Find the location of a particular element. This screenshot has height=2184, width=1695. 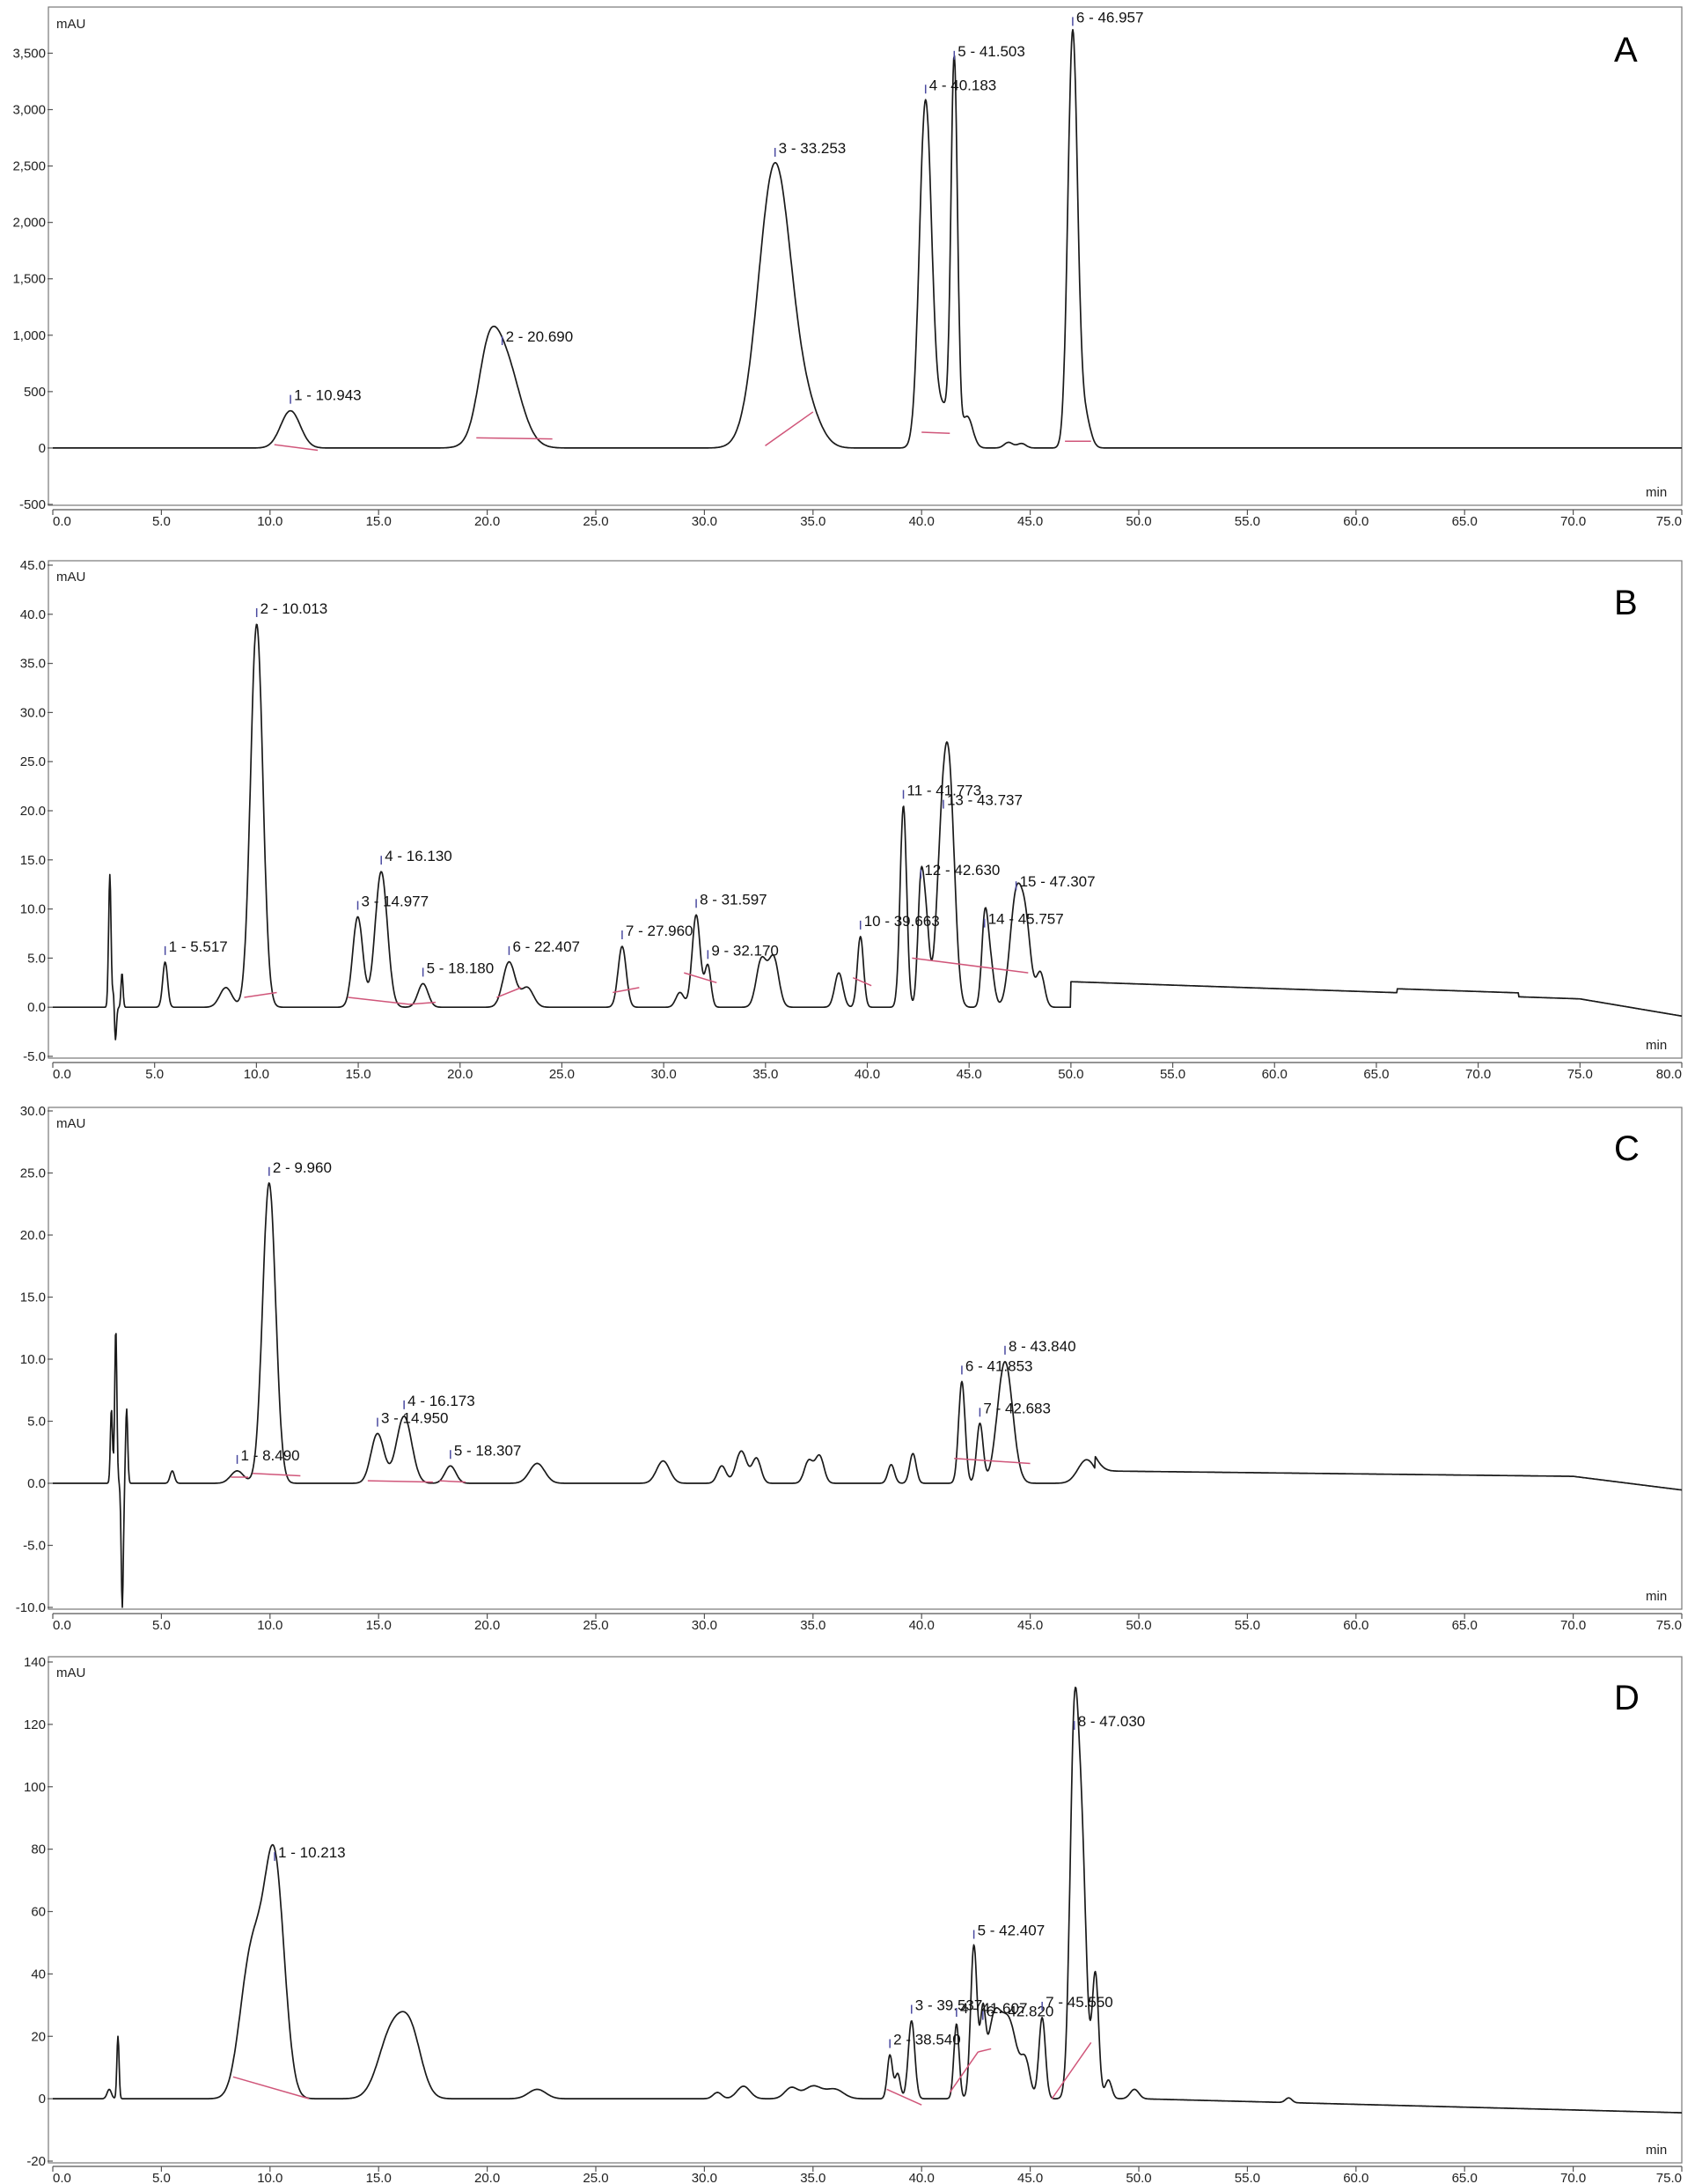

panel-a-x-tick-label: 20.0 is located at coordinates (487, 521).